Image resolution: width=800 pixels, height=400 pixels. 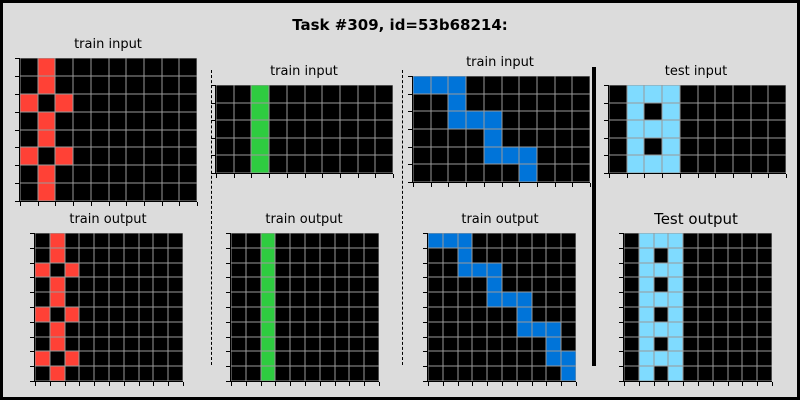 What do you see at coordinates (501, 307) in the screenshot?
I see `pair3-output-grid` at bounding box center [501, 307].